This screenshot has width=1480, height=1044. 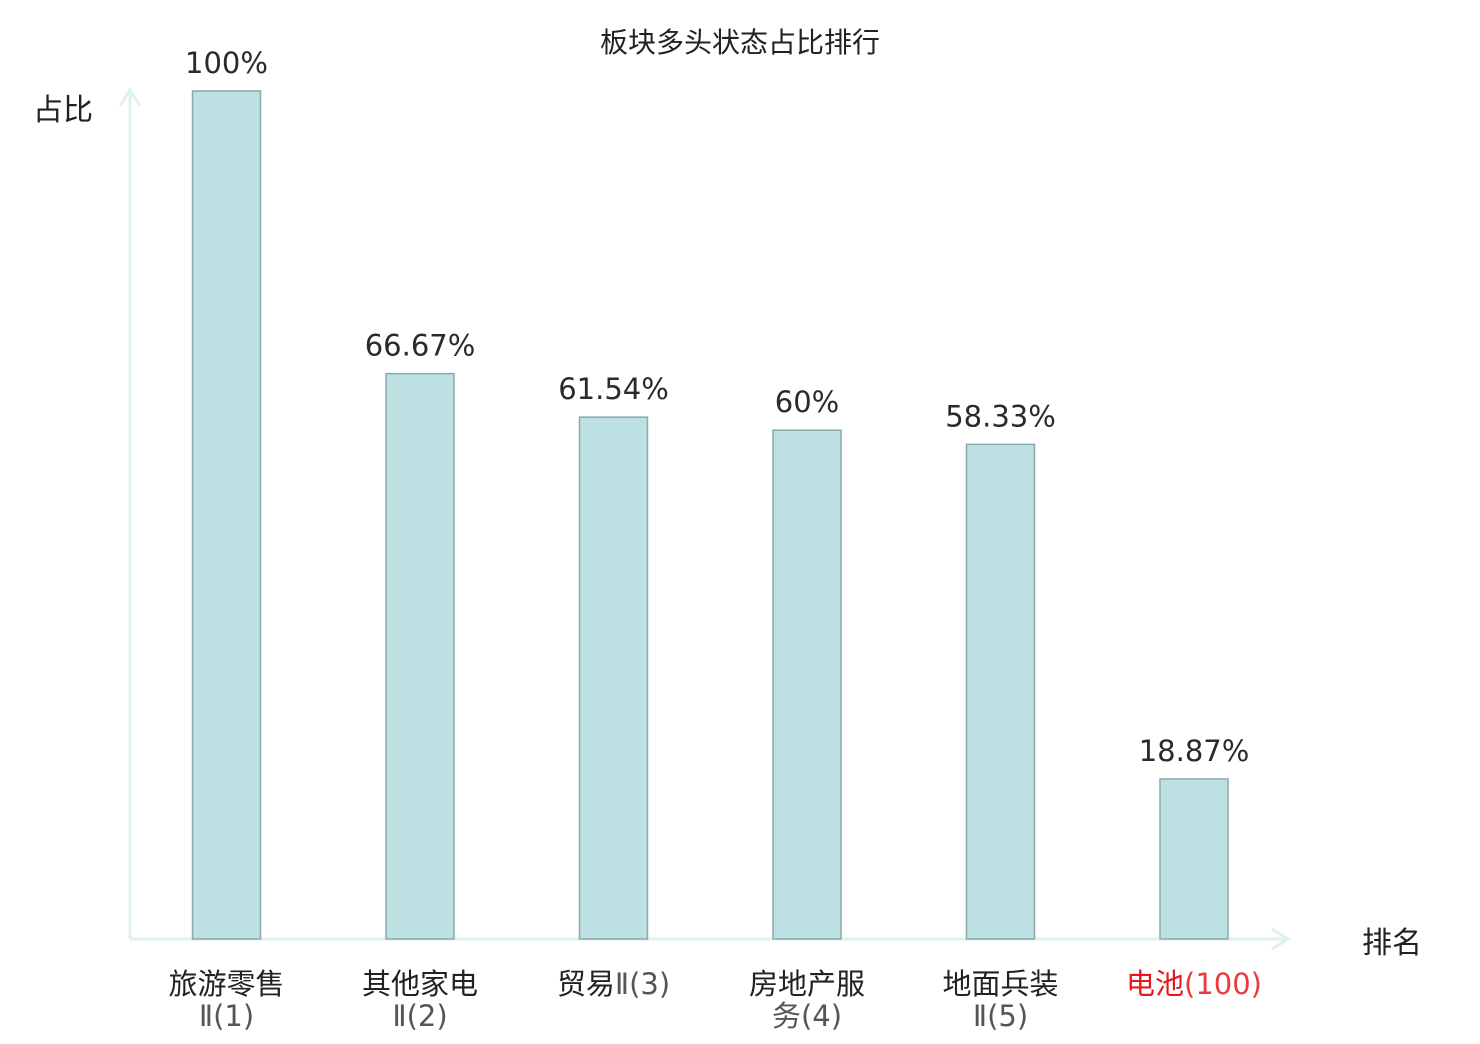 I want to click on x-tick-rank: 务(4), so click(x=807, y=1016).